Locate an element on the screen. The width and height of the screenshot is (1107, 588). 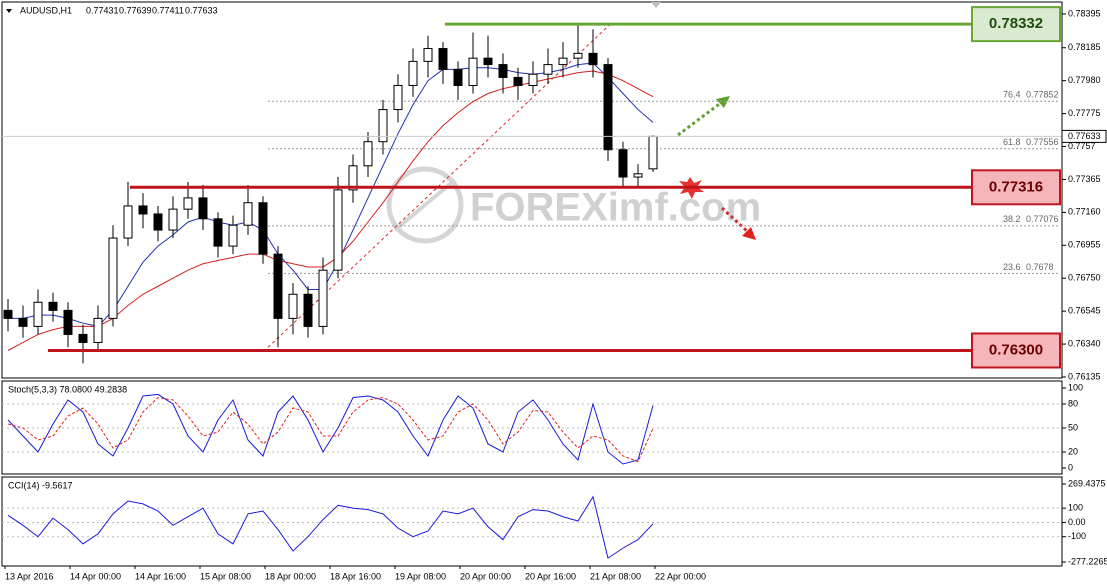
level-label: 0.76300 is located at coordinates (1016, 349).